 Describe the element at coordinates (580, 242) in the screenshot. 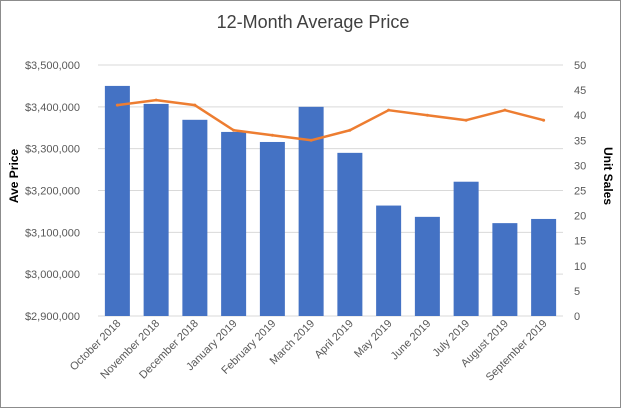

I see `right-tick-label: 15` at that location.